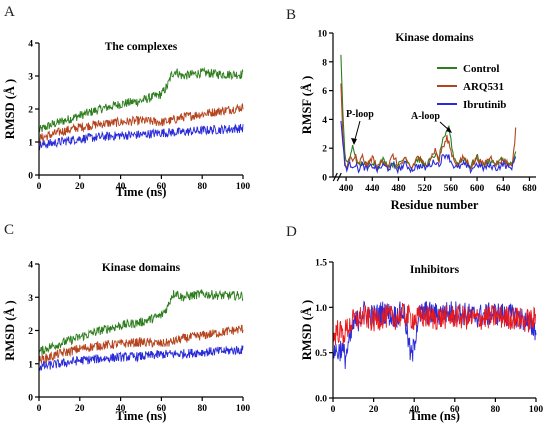 Image resolution: width=550 pixels, height=442 pixels. I want to click on panel-letter: C, so click(9, 230).